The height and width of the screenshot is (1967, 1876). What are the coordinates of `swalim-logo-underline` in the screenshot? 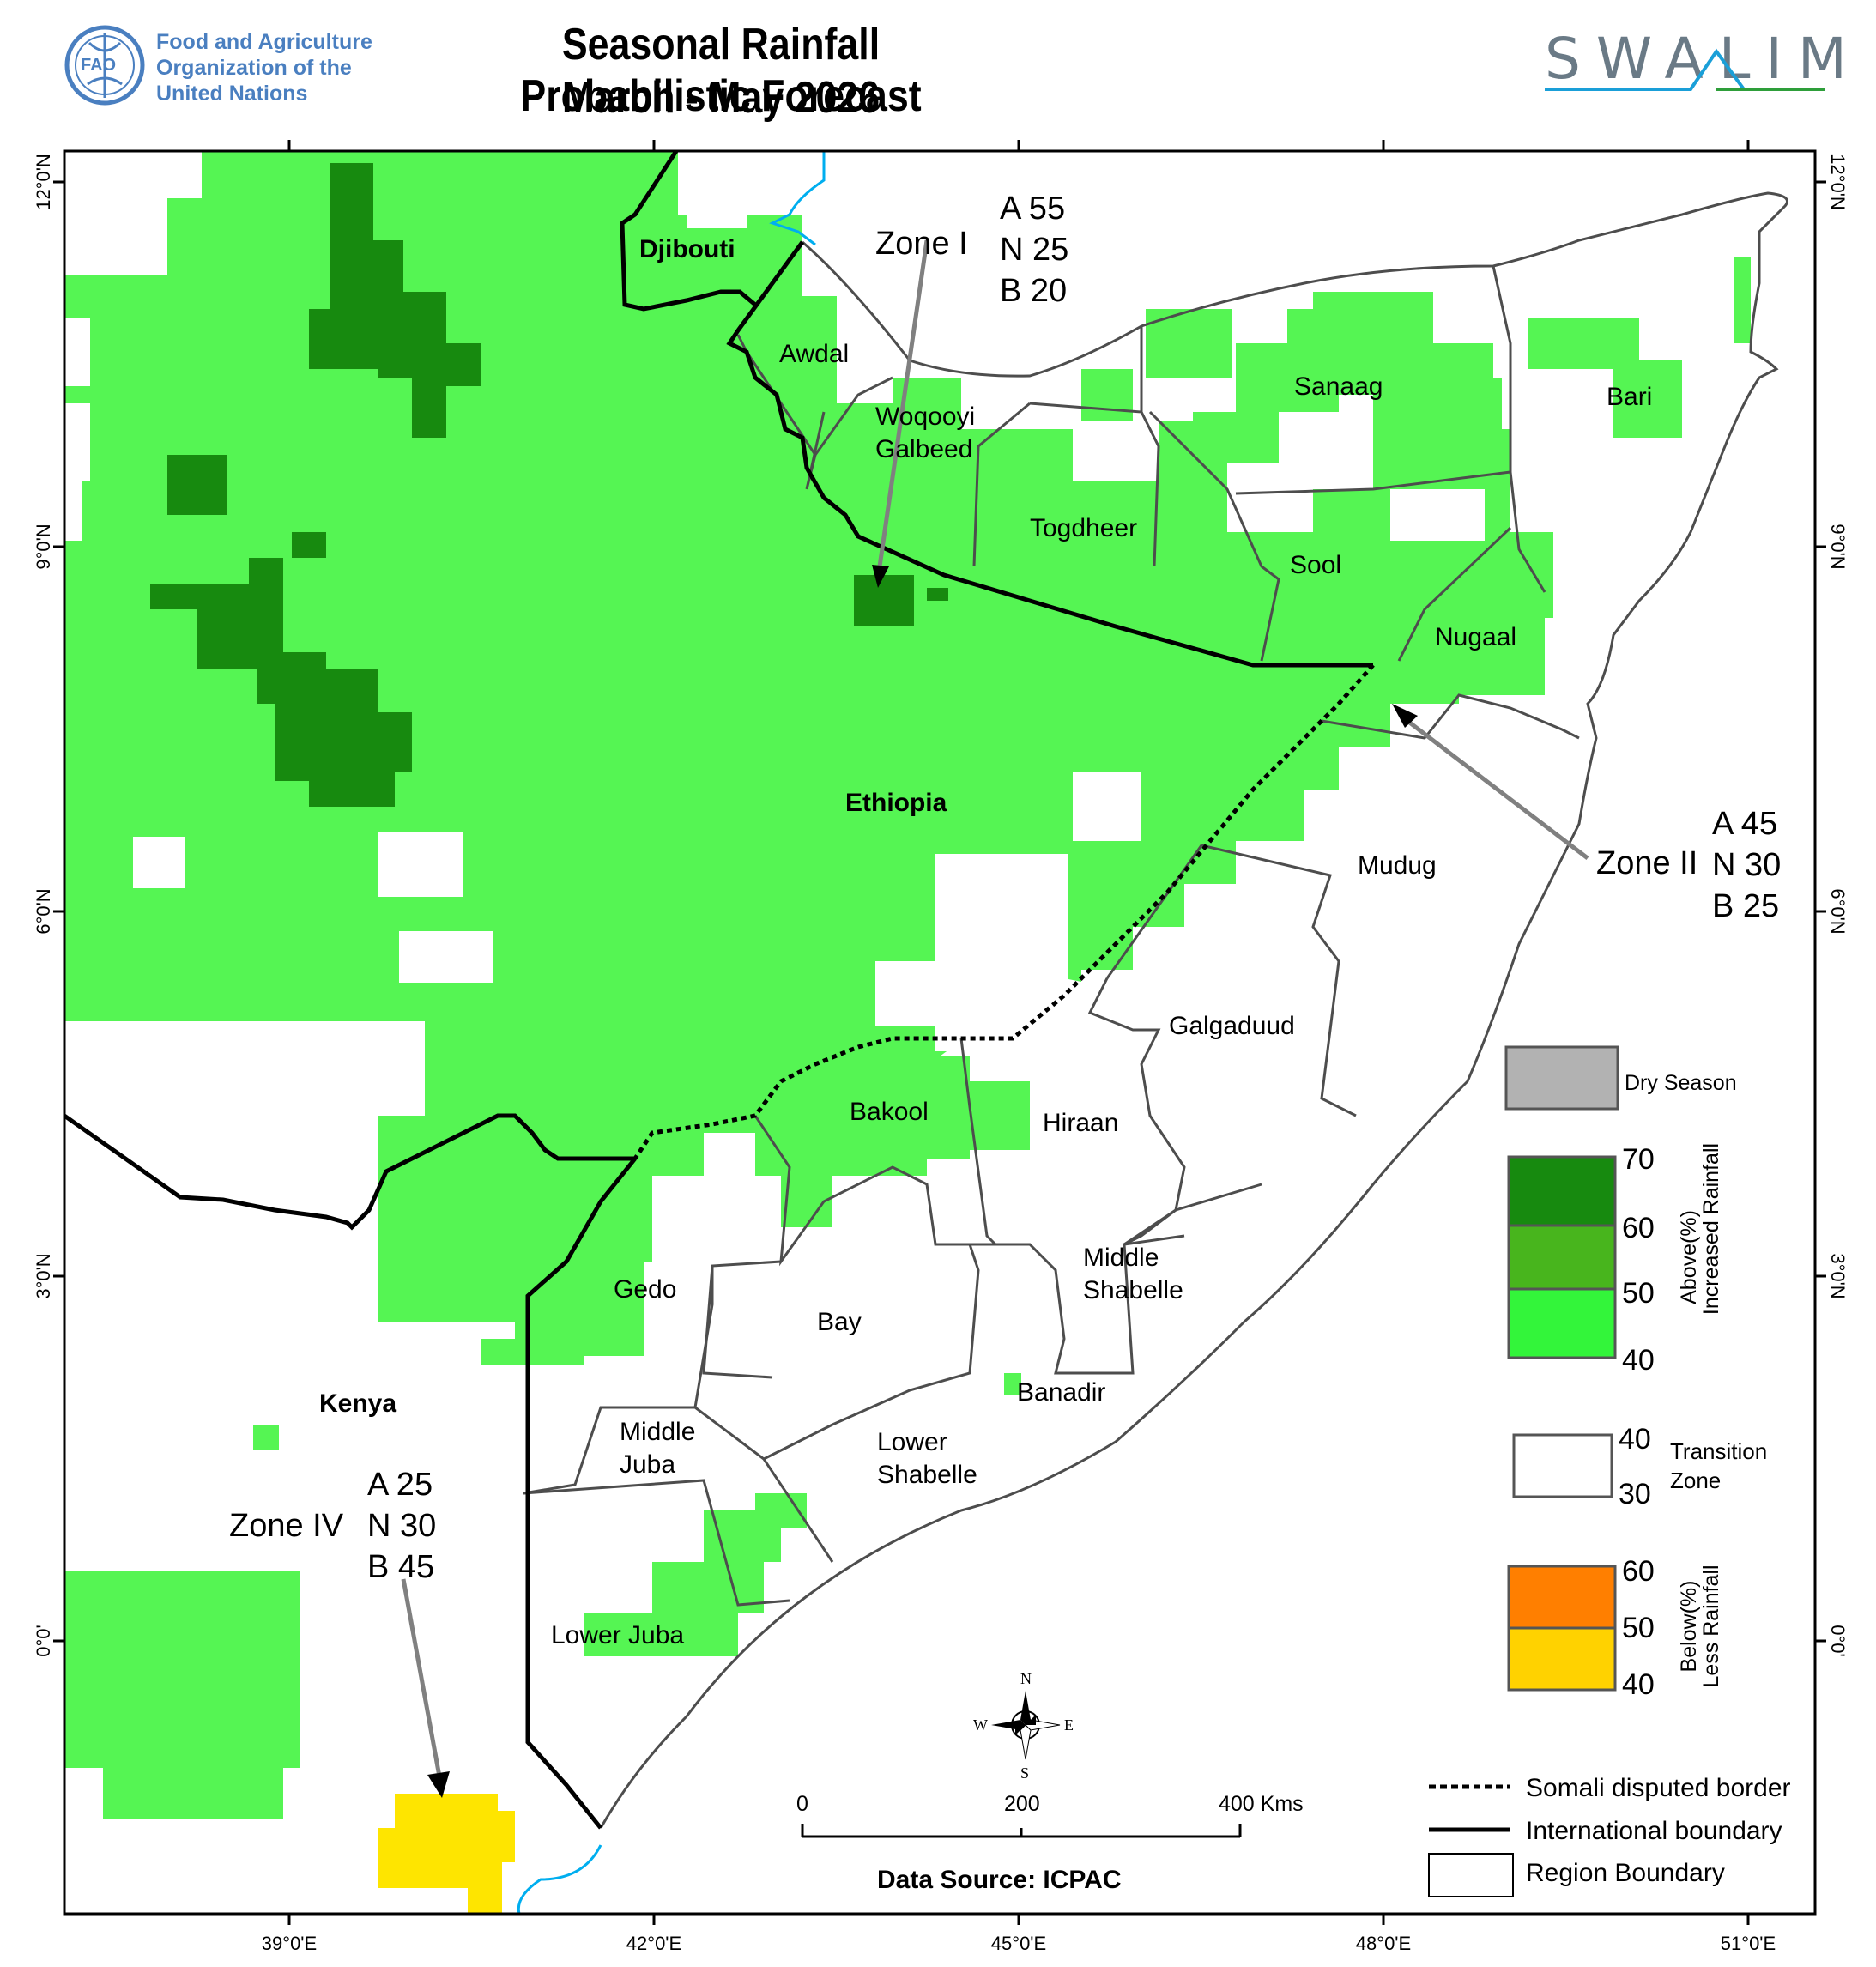 It's located at (1685, 69).